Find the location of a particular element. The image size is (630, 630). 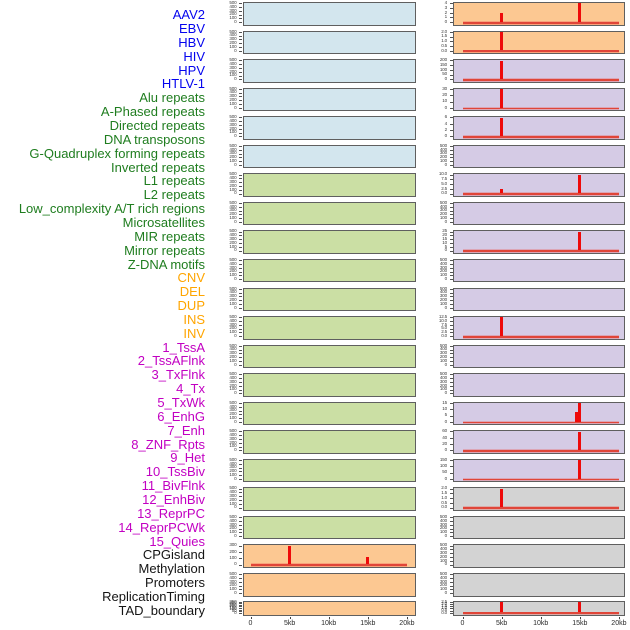

y-tick-label: 0.0 is located at coordinates (444, 336).